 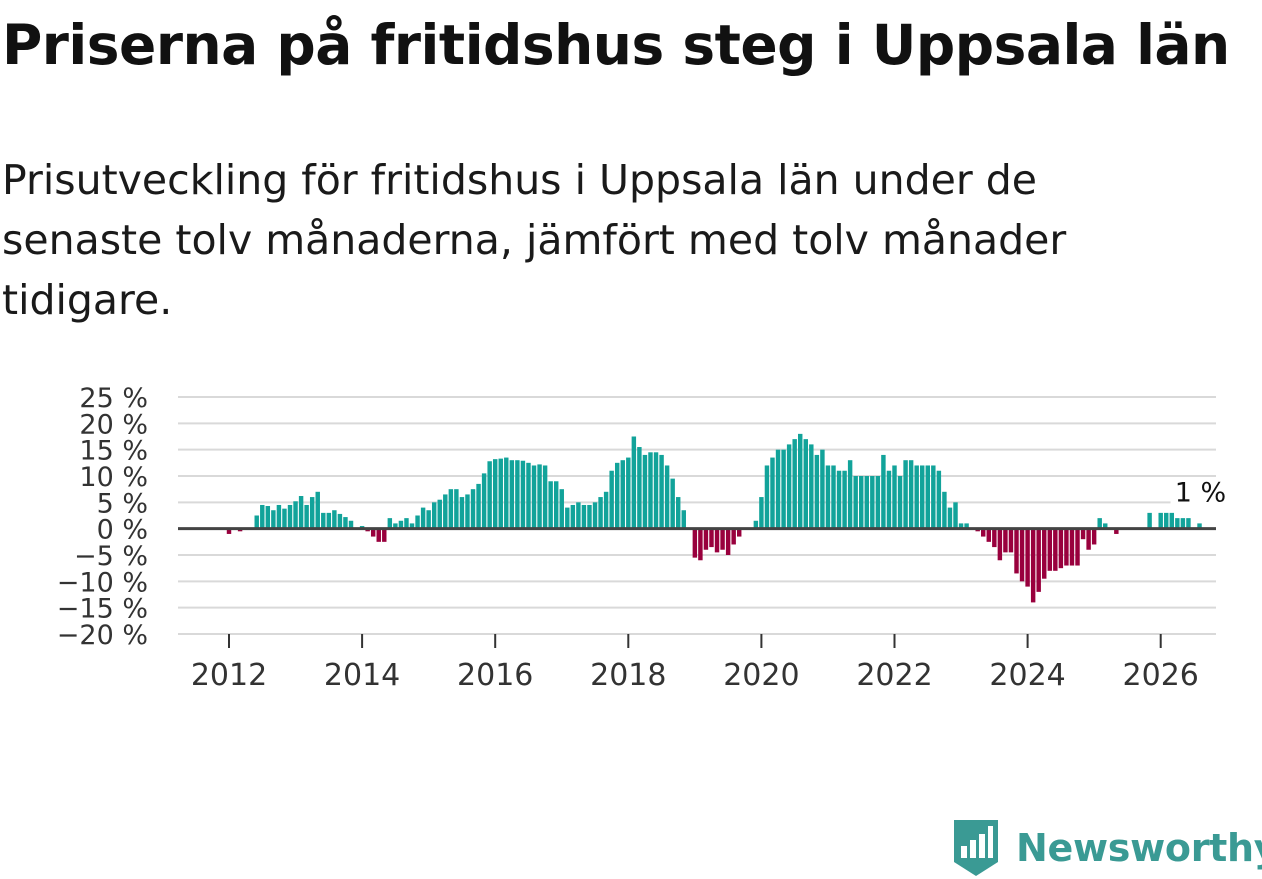 What do you see at coordinates (102, 609) in the screenshot?
I see `y-tick-label: −15 %` at bounding box center [102, 609].